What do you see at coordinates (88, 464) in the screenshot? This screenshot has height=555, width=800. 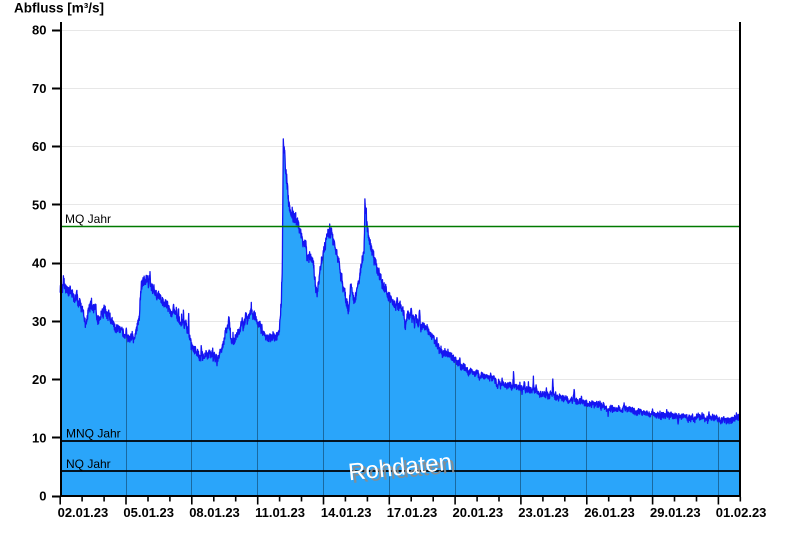 I see `svg-text: NQ Jahr` at bounding box center [88, 464].